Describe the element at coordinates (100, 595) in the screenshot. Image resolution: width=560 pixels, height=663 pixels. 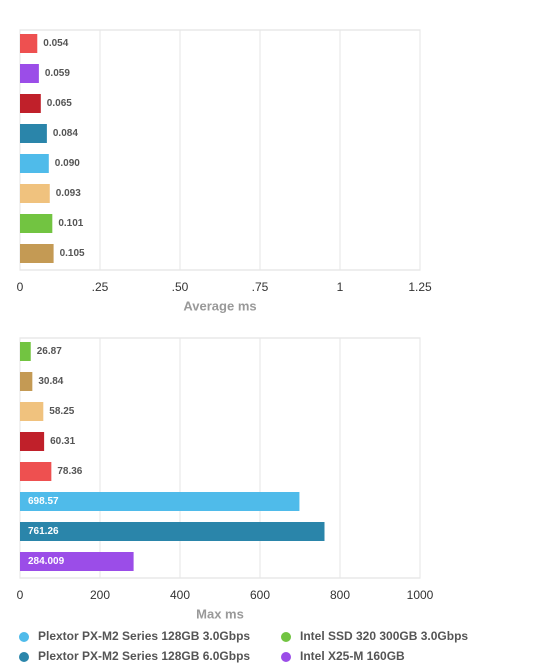
I see `x-tick-label: 200` at that location.